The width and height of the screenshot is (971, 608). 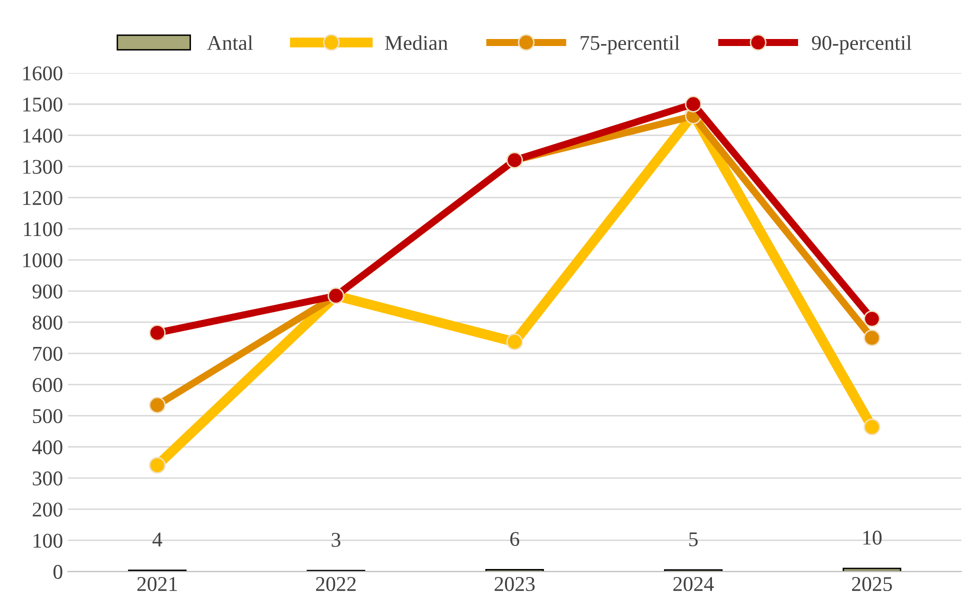 What do you see at coordinates (42, 198) in the screenshot?
I see `y-tick-label: 1200` at bounding box center [42, 198].